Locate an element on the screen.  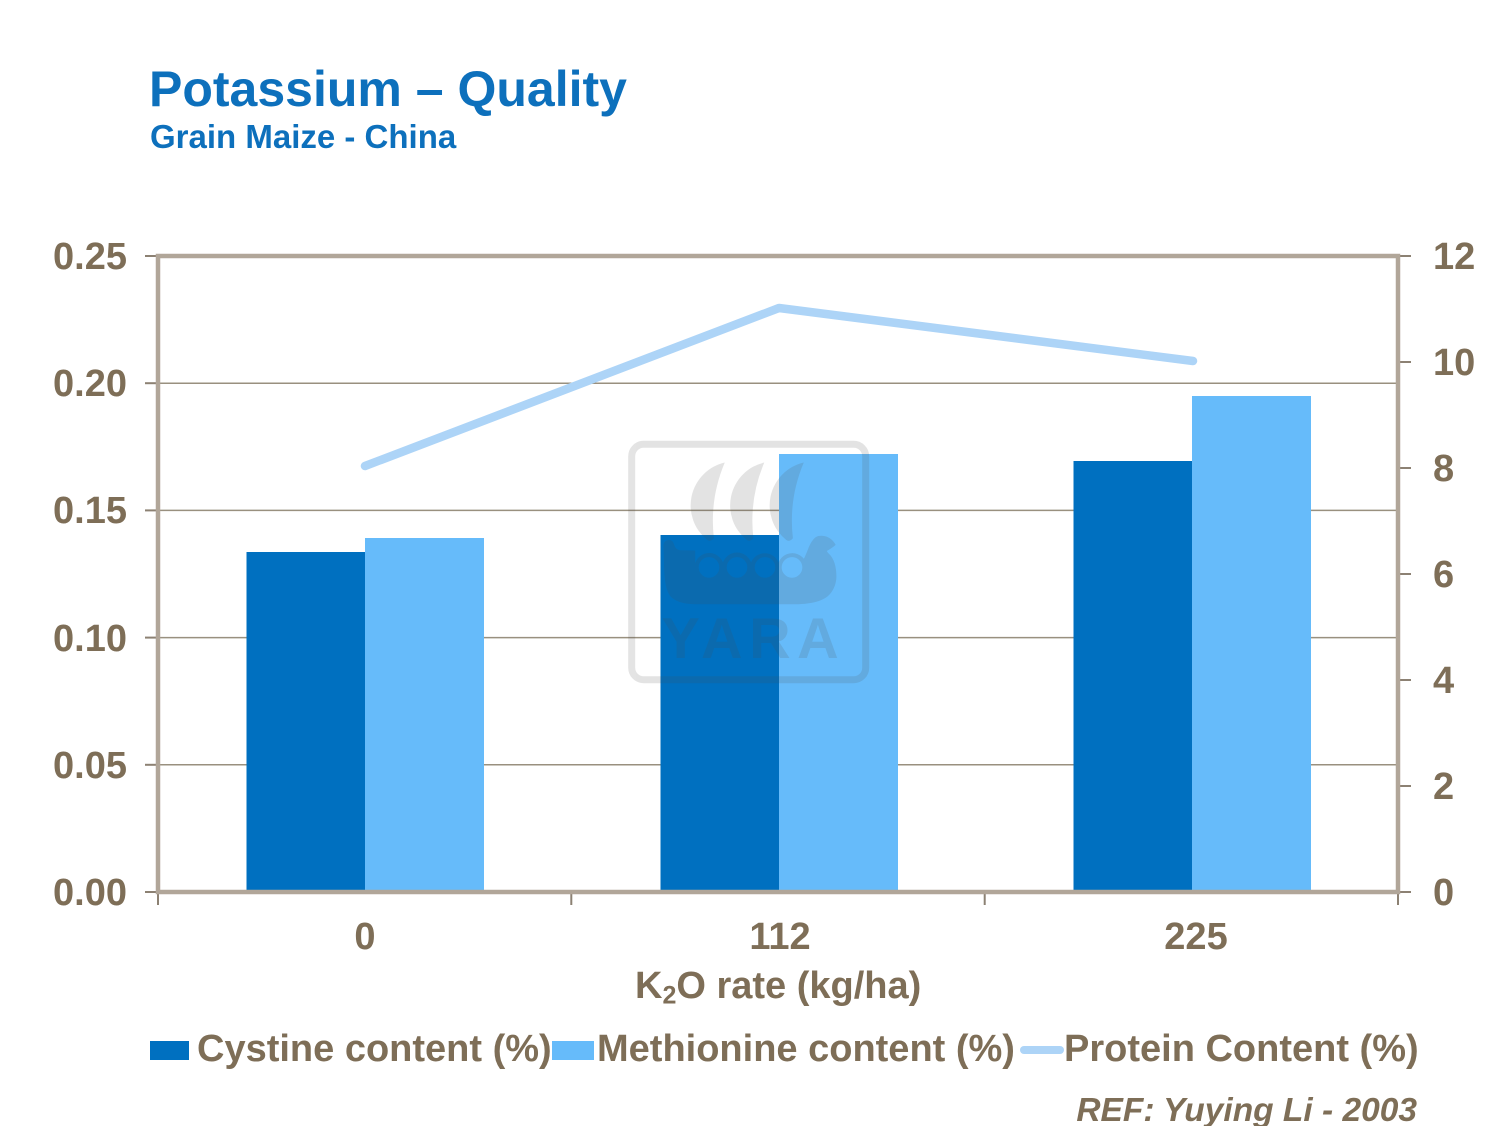
svg-text: REF: Yuying Li - 2003 is located at coordinates (1246, 1109).